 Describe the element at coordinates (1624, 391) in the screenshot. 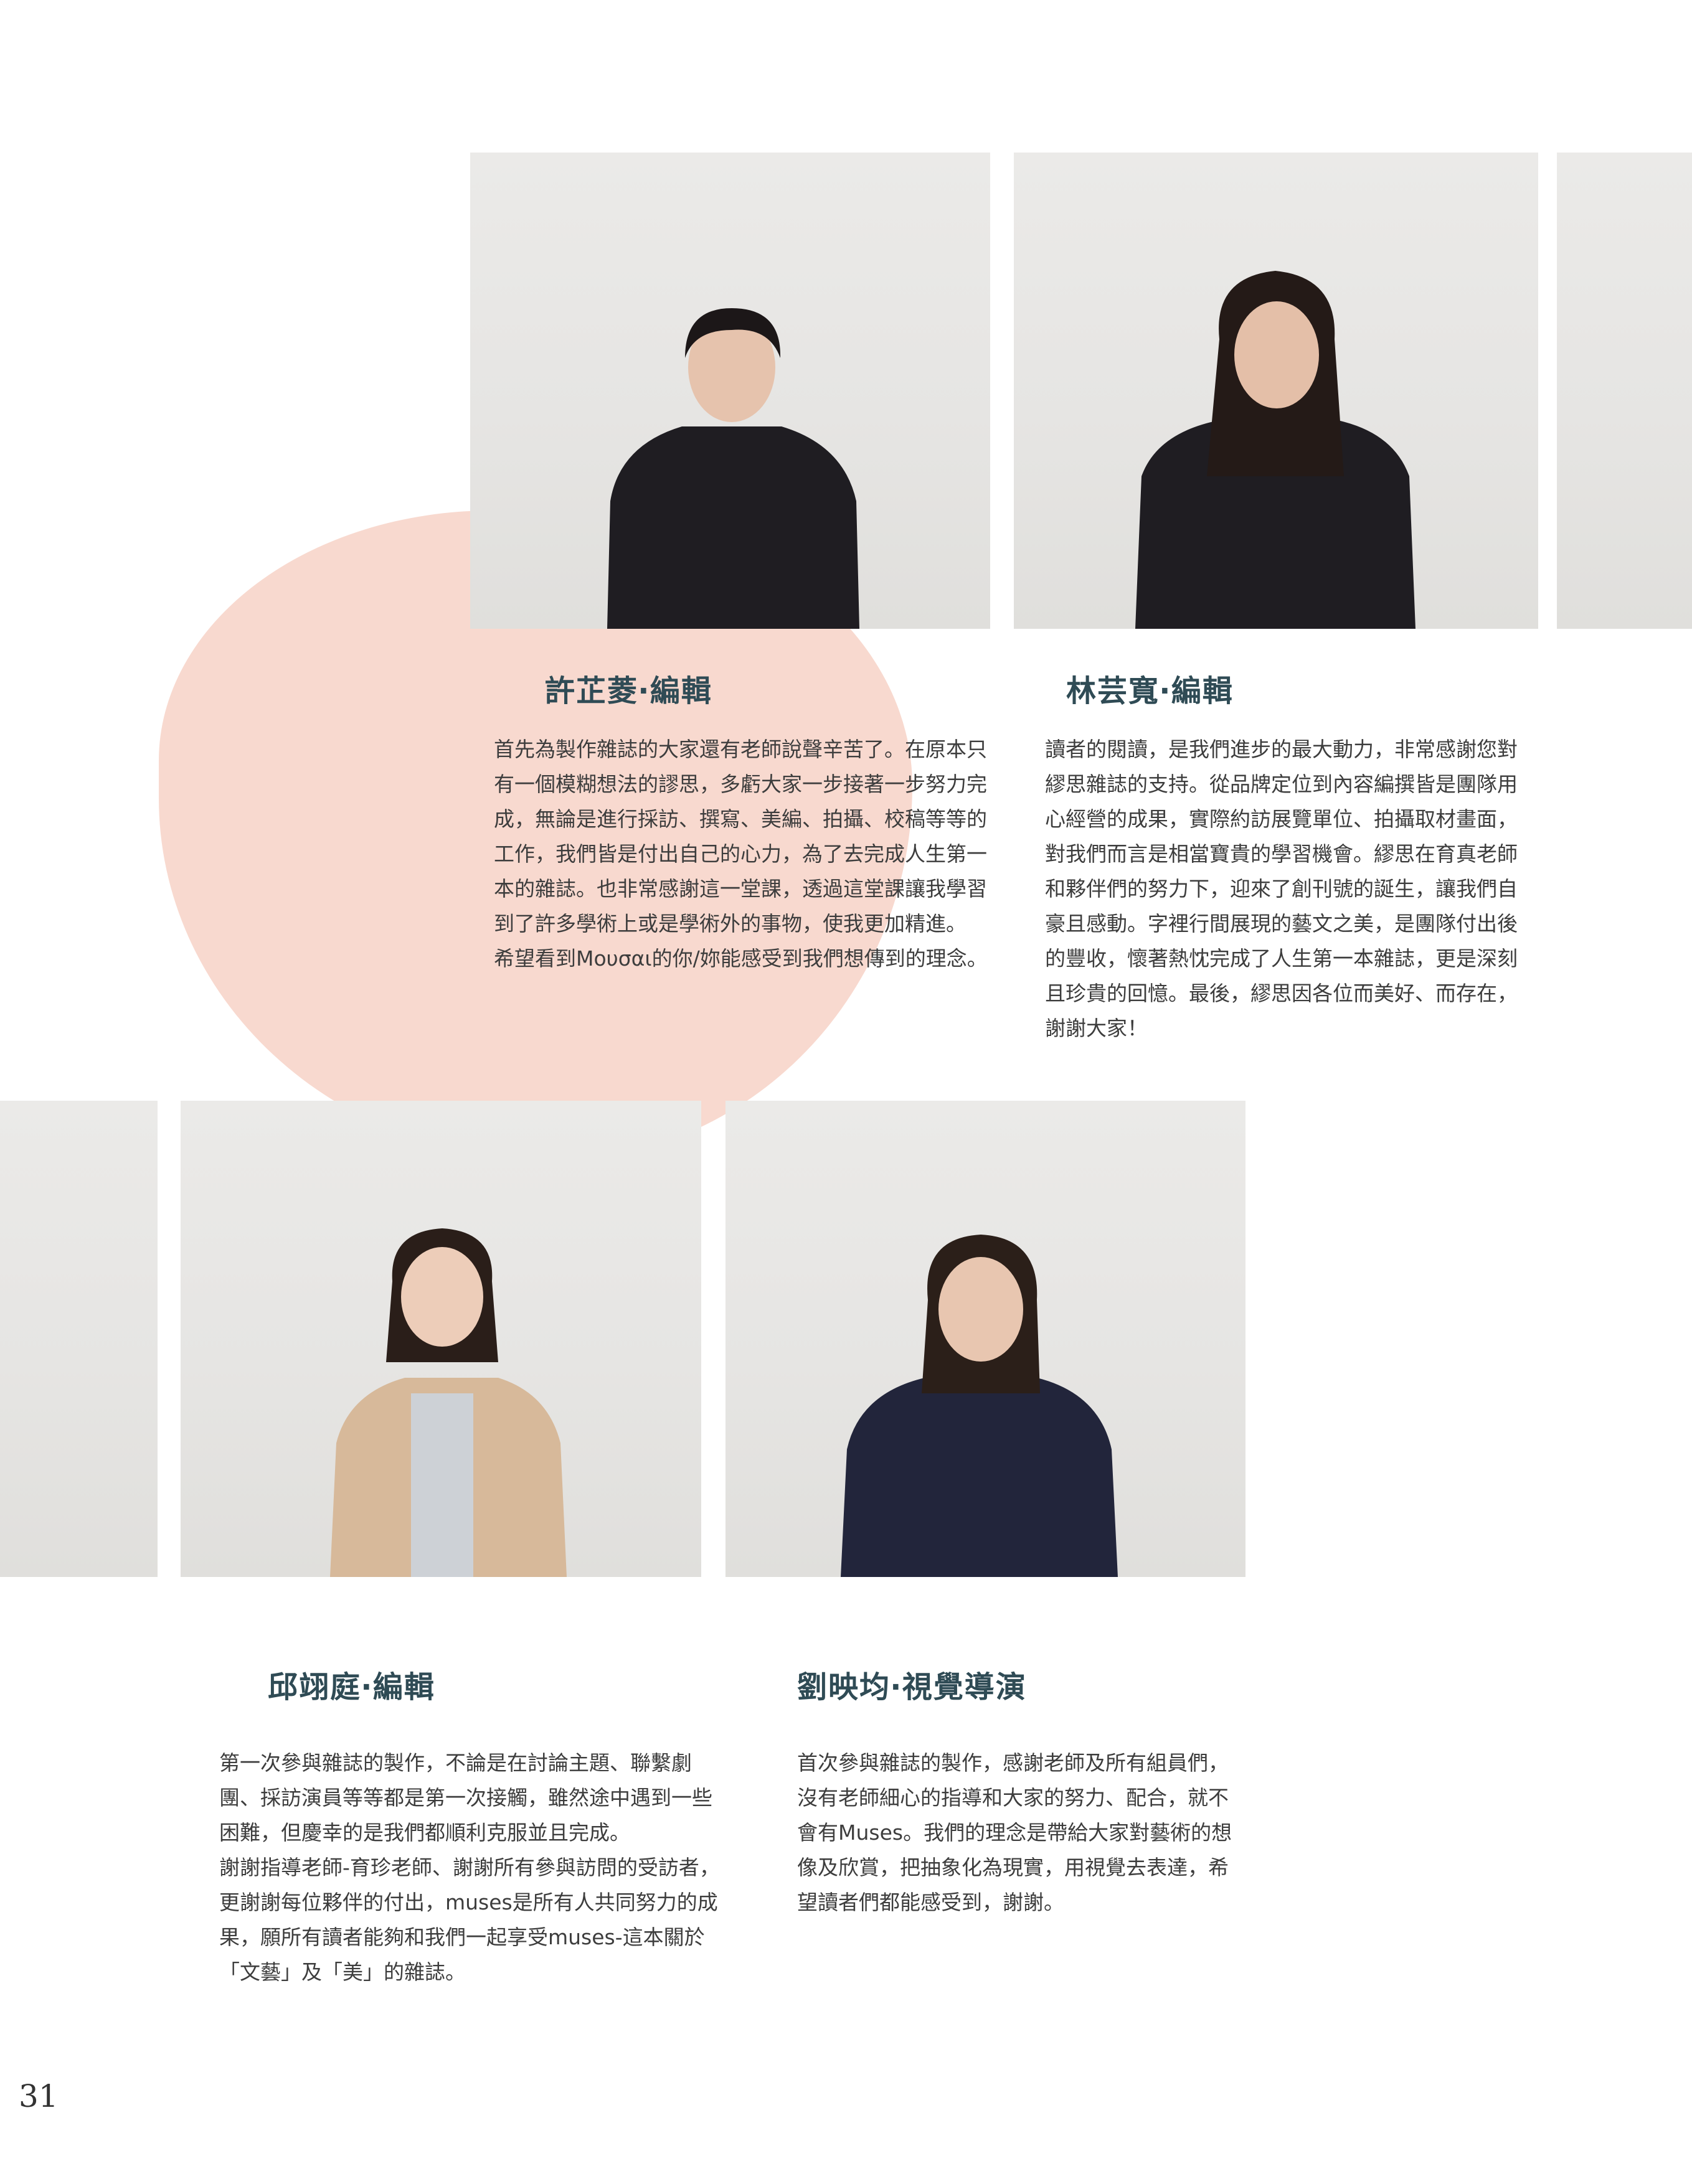

I see `partial-photo-right` at that location.